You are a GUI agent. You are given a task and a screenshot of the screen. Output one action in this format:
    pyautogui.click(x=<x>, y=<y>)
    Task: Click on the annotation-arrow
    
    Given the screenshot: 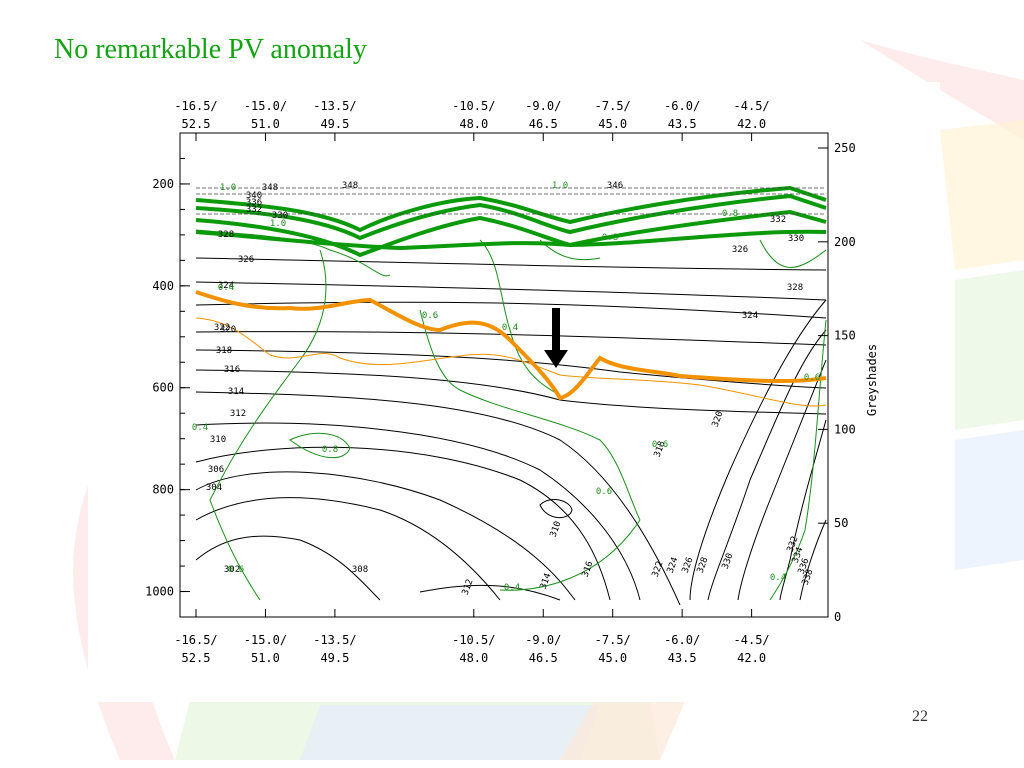 What is the action you would take?
    pyautogui.click(x=556, y=338)
    